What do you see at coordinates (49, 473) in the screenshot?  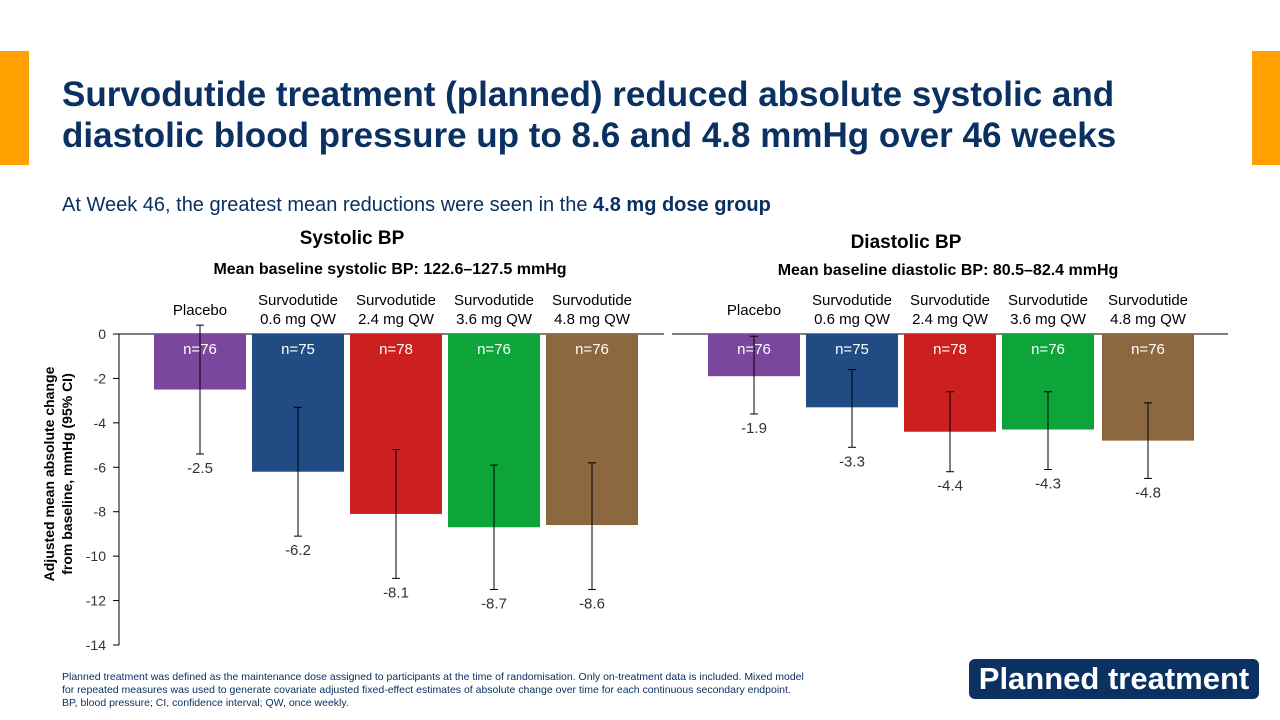 I see `y-axis-title-line: Adjusted mean absolute change` at bounding box center [49, 473].